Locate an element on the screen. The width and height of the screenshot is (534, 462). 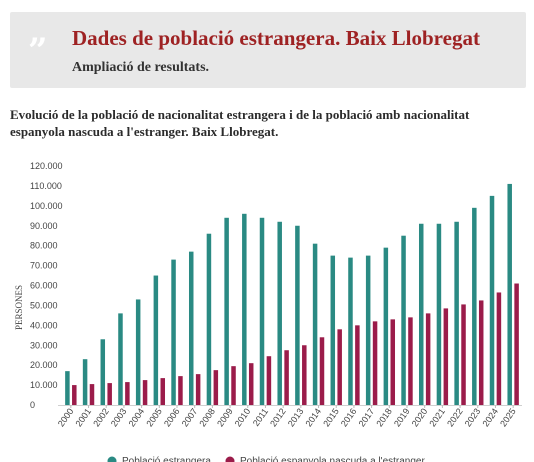
x-tick-label: 2001 is located at coordinates (83, 417).